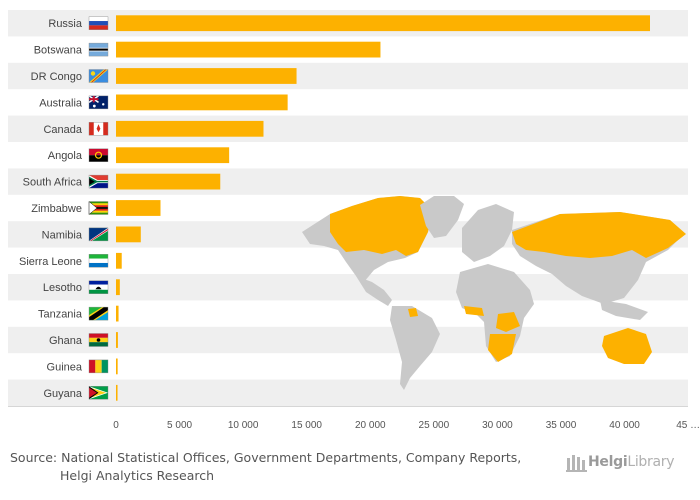  What do you see at coordinates (442, 217) in the screenshot?
I see `map-greenland` at bounding box center [442, 217].